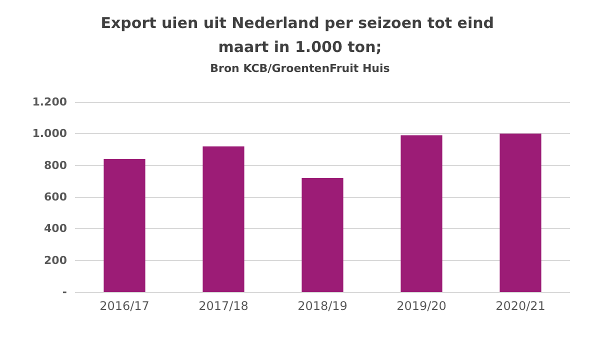 The height and width of the screenshot is (337, 600). What do you see at coordinates (56, 260) in the screenshot?
I see `y-tick-label: 200` at bounding box center [56, 260].